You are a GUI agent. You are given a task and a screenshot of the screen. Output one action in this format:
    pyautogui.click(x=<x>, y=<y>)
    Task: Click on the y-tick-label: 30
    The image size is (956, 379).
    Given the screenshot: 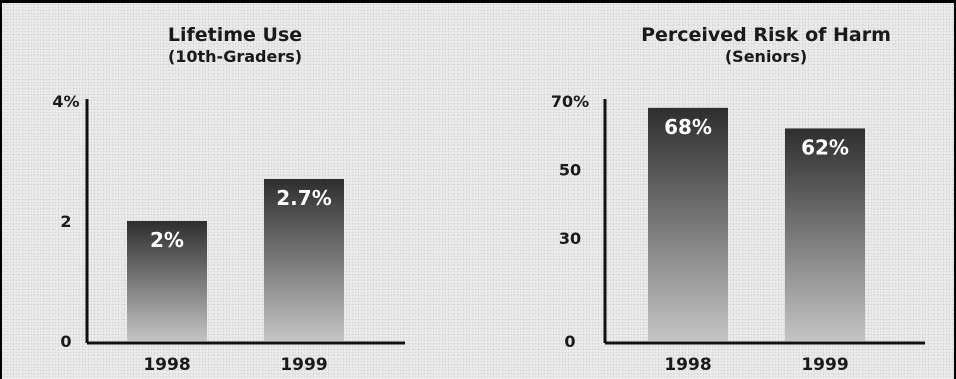 What is the action you would take?
    pyautogui.click(x=570, y=238)
    